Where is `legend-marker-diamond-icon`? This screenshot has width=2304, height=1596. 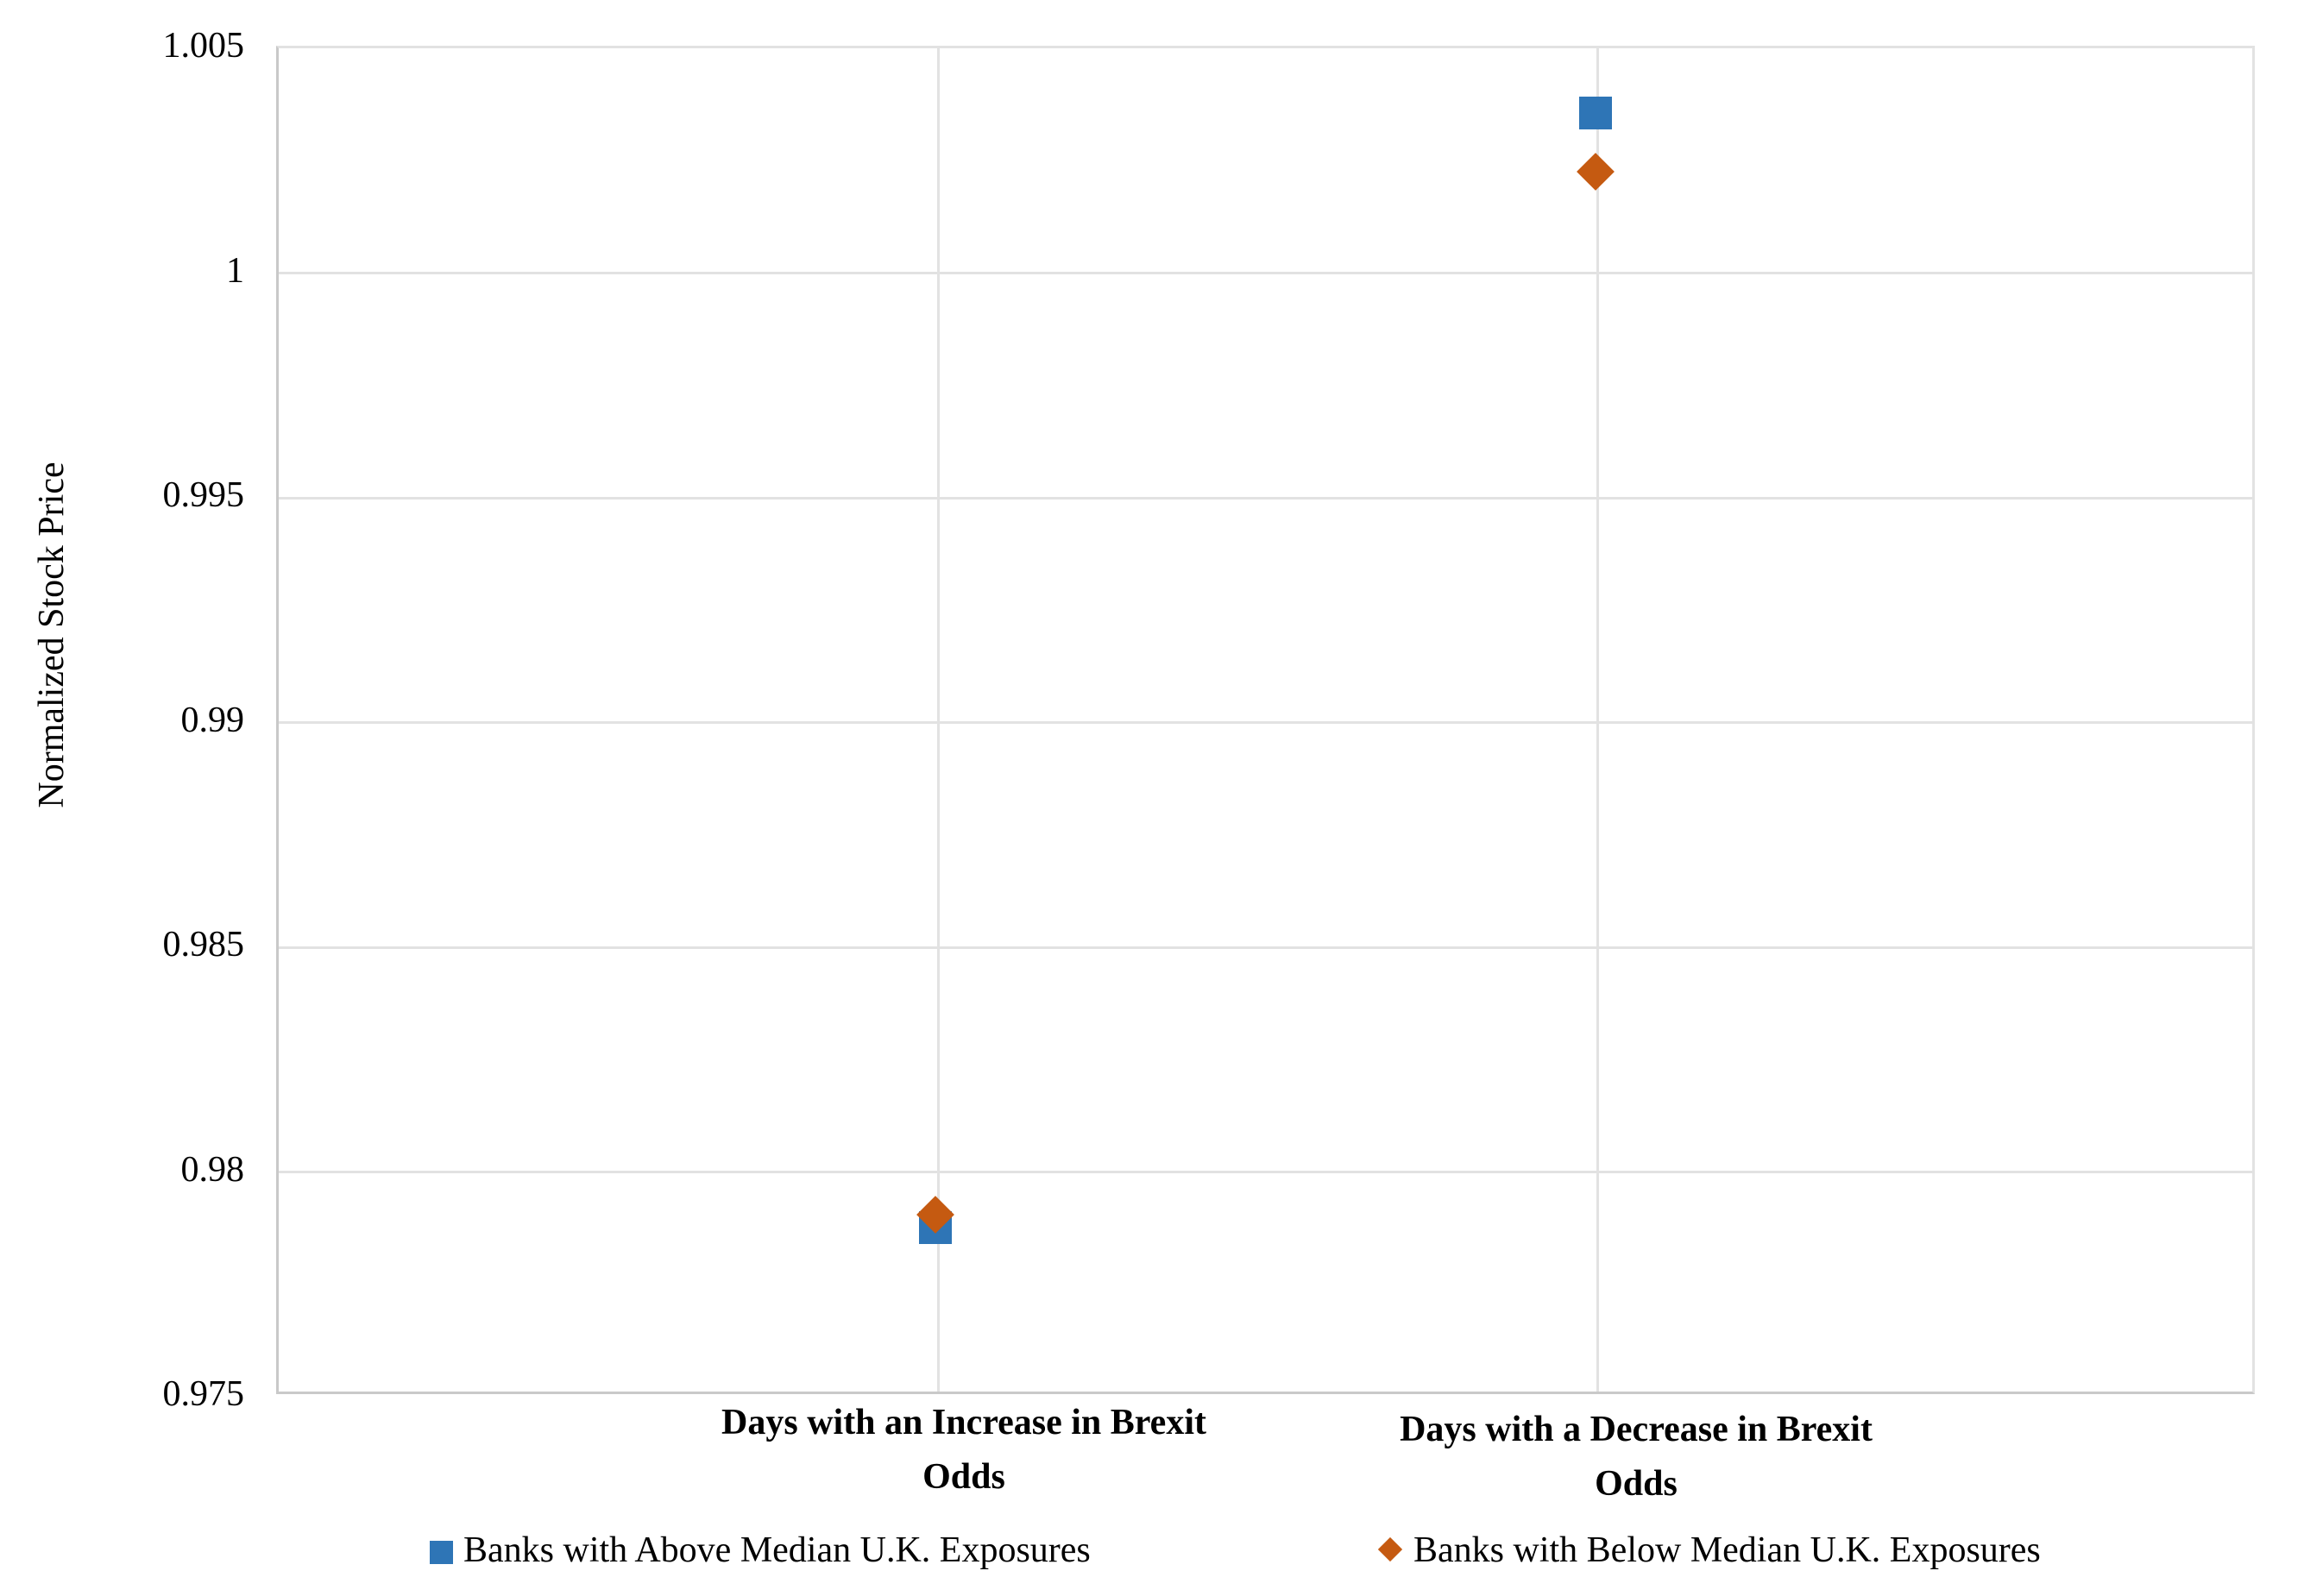
legend-marker-diamond-icon is located at coordinates (1390, 1549).